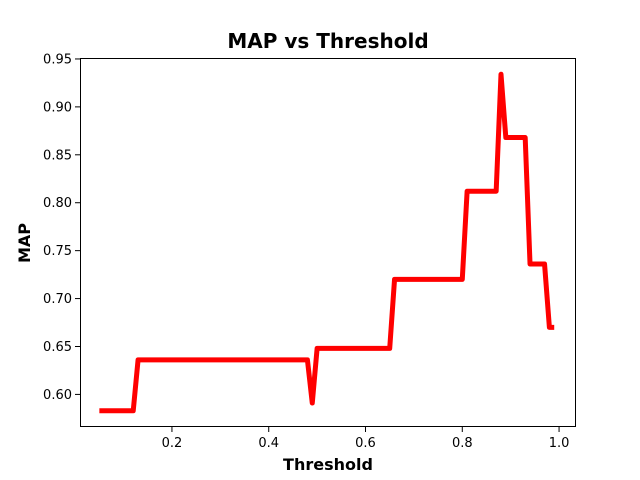 This screenshot has height=480, width=640. I want to click on y-tick-label: 0.60, so click(57, 395).